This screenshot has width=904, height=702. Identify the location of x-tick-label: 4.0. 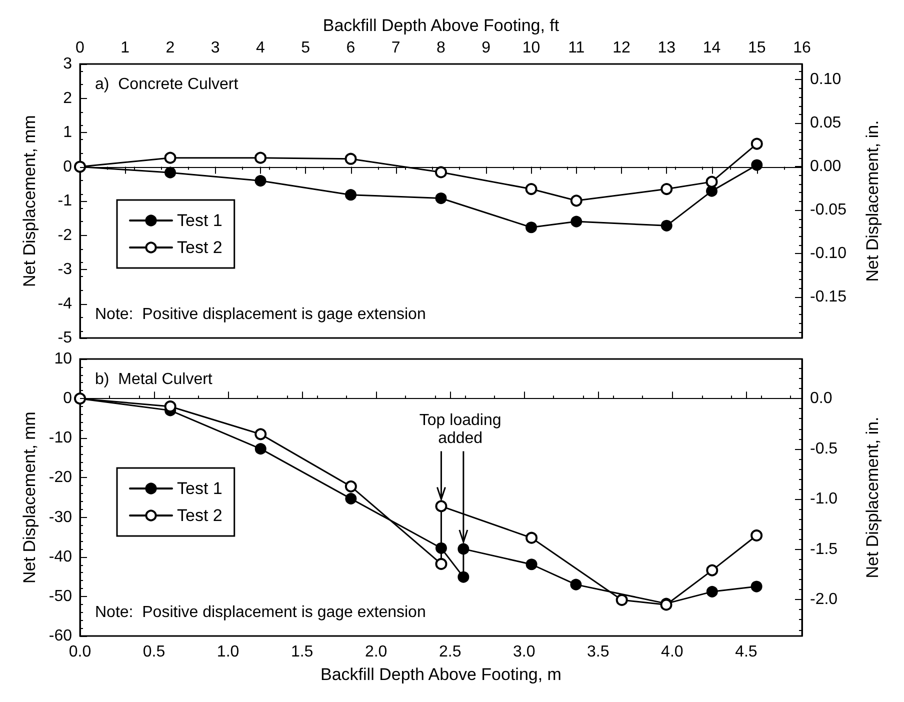
(672, 652).